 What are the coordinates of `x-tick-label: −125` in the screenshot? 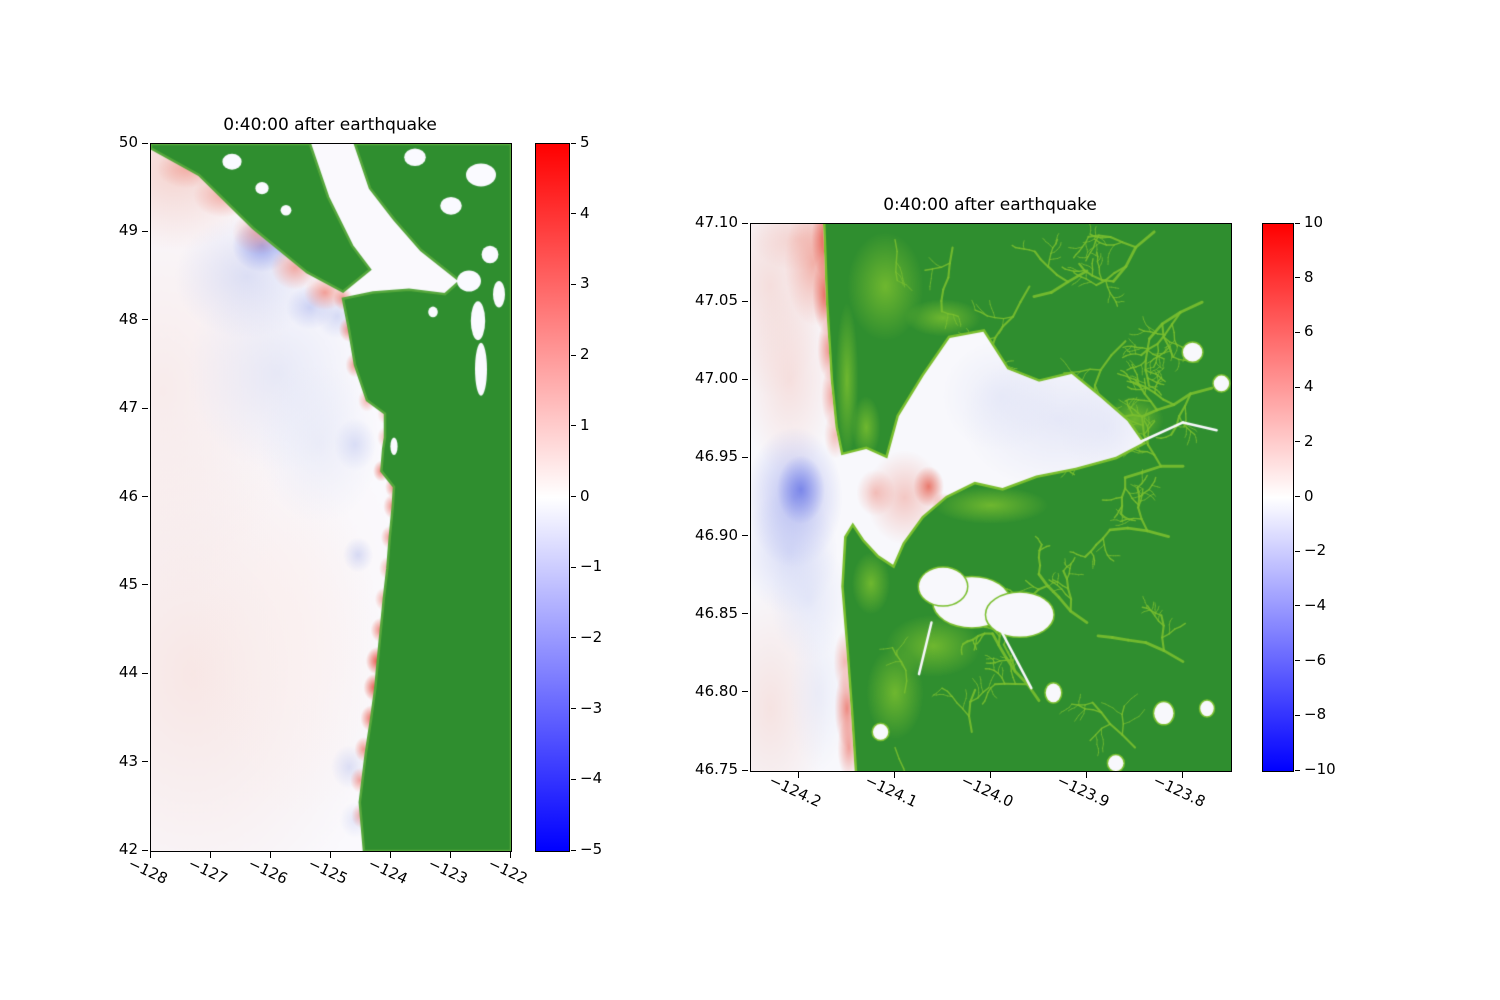 It's located at (328, 871).